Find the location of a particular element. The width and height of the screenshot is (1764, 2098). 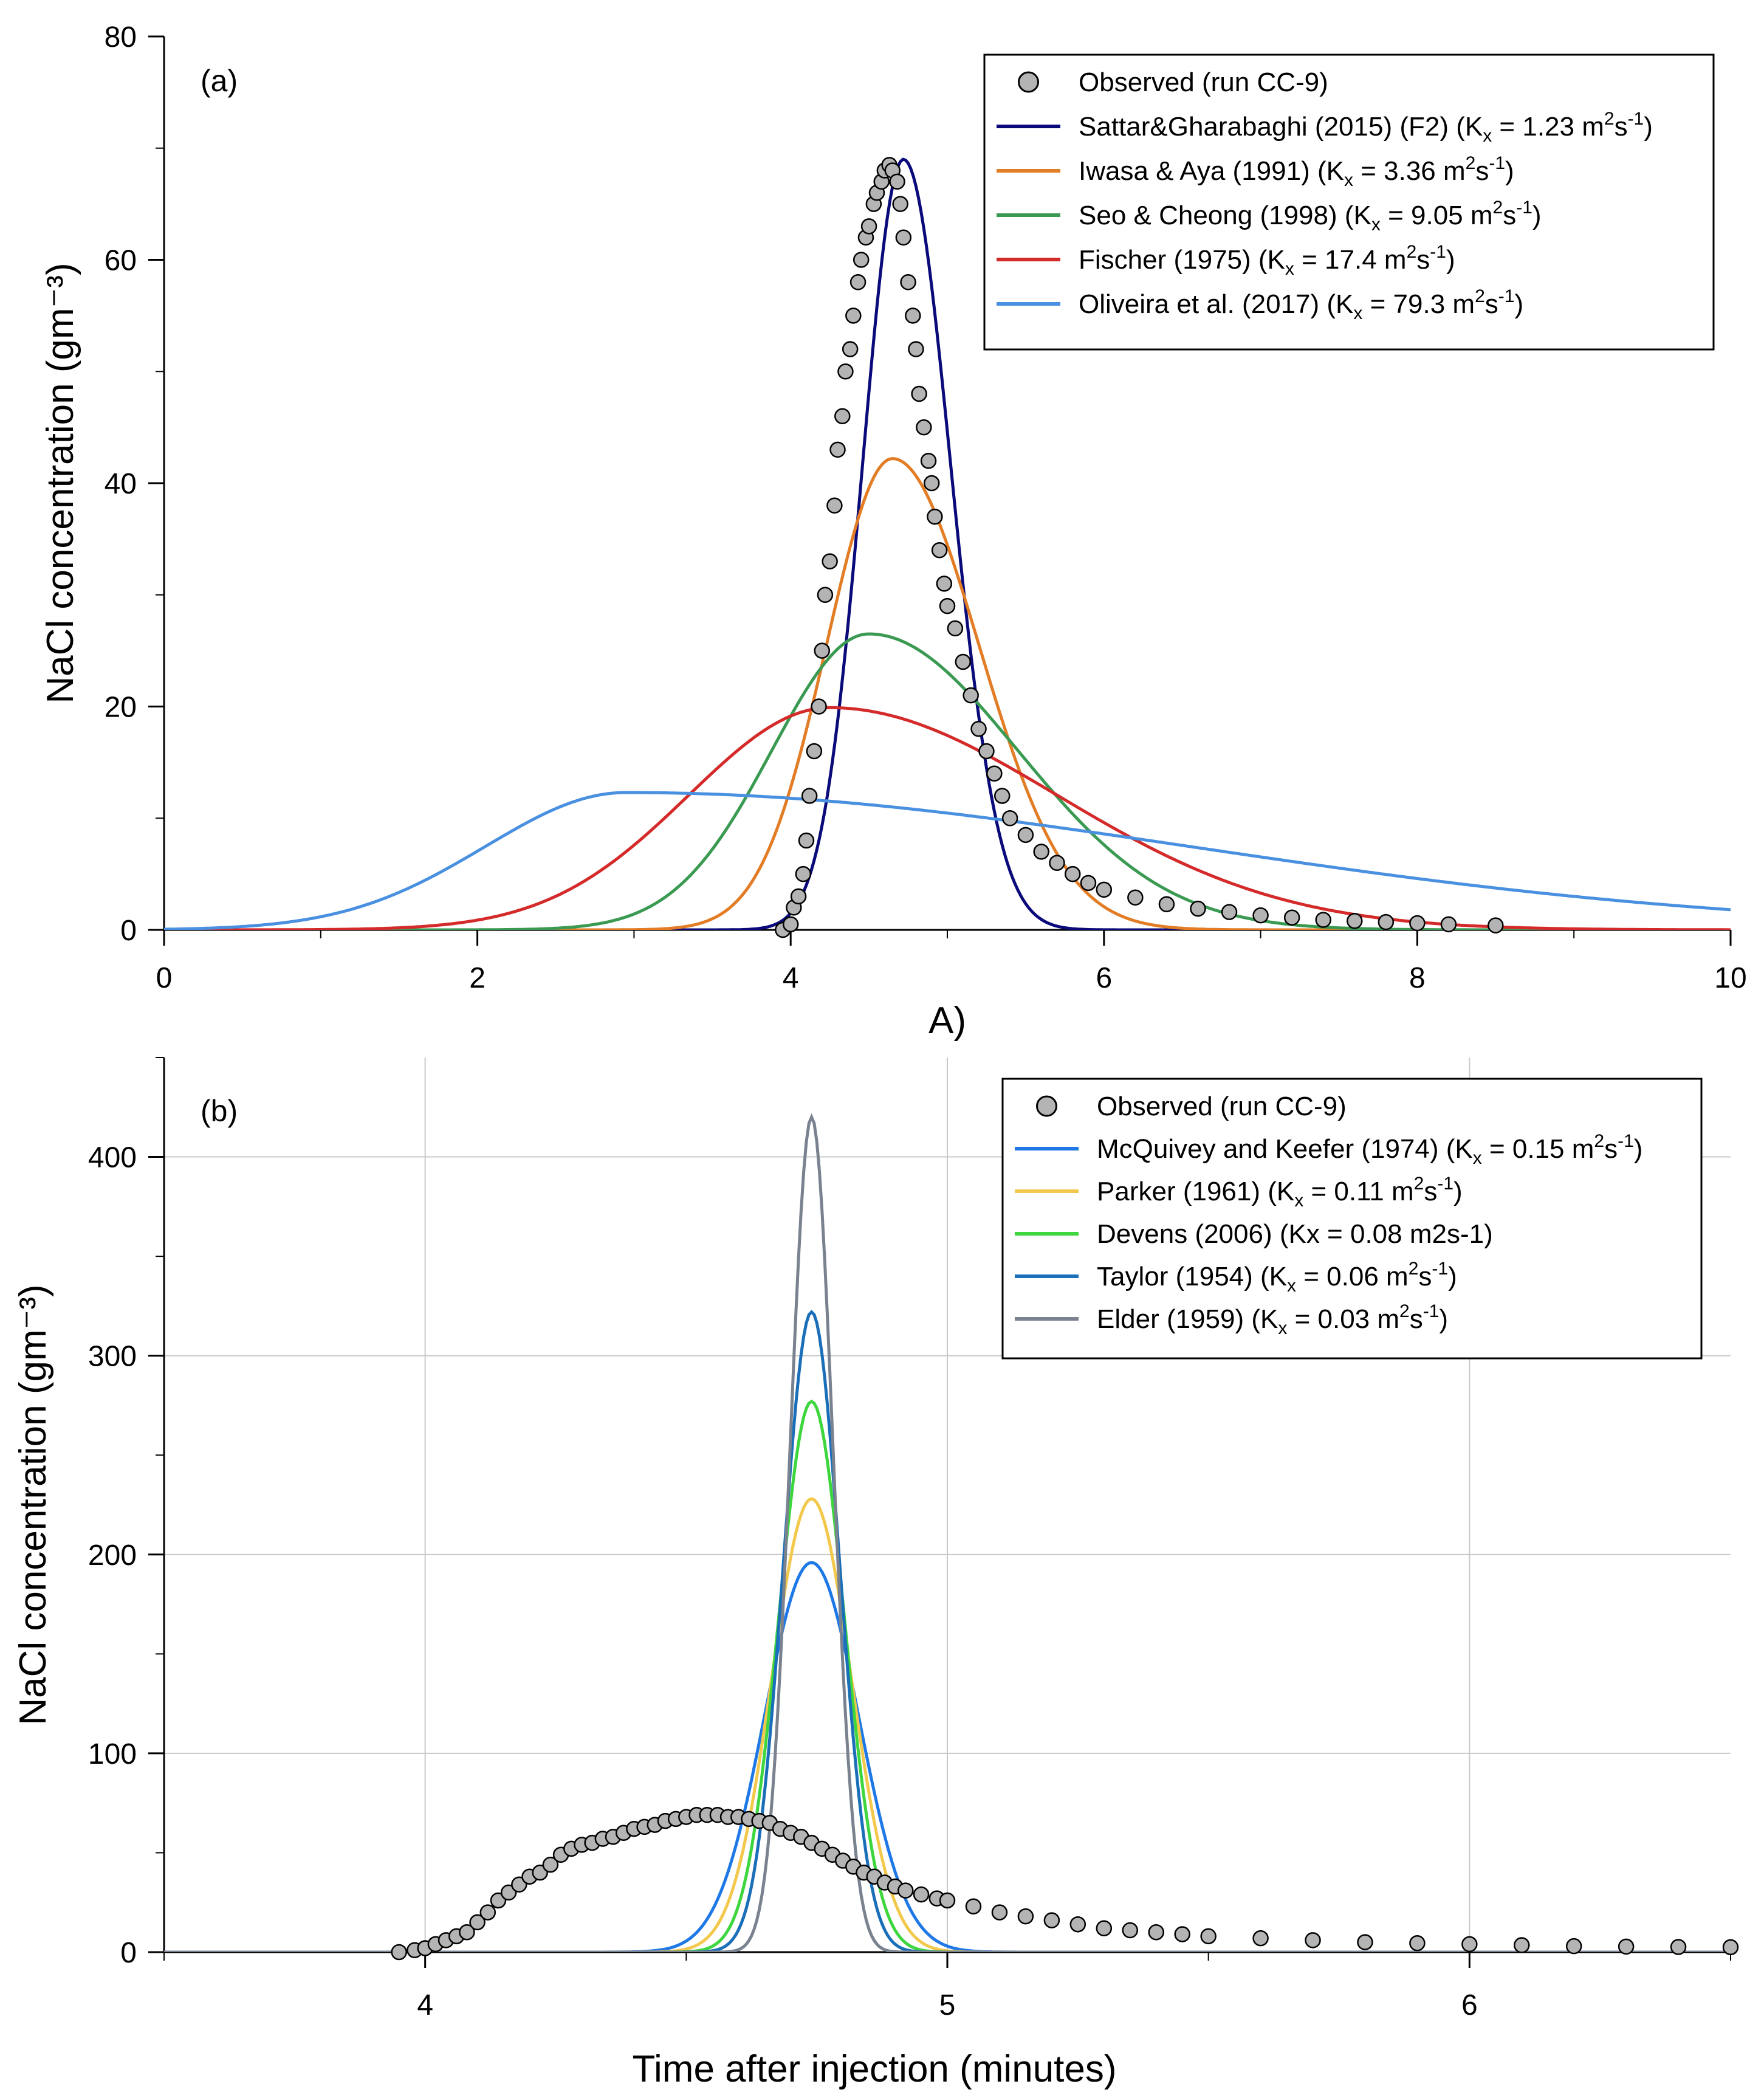

panel-label: (b) is located at coordinates (219, 1111).